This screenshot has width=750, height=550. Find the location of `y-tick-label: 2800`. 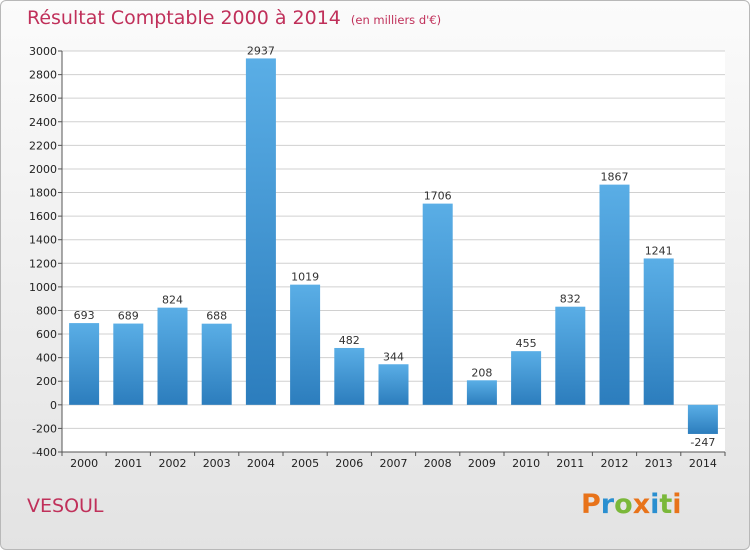

y-tick-label: 2800 is located at coordinates (43, 75).